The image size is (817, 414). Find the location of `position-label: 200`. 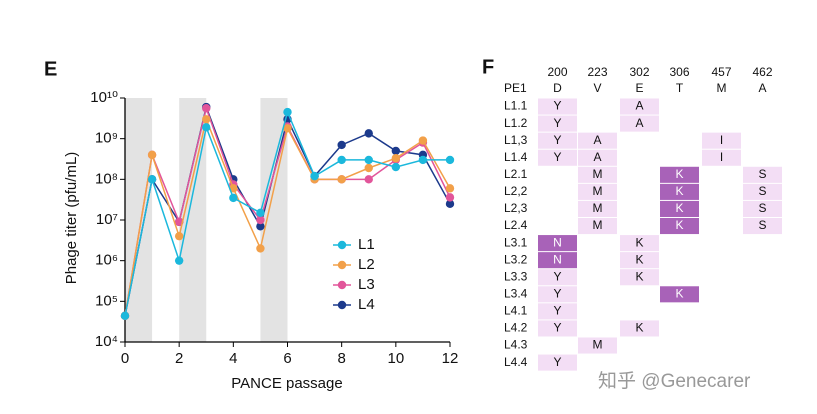

position-label: 200 is located at coordinates (557, 72).